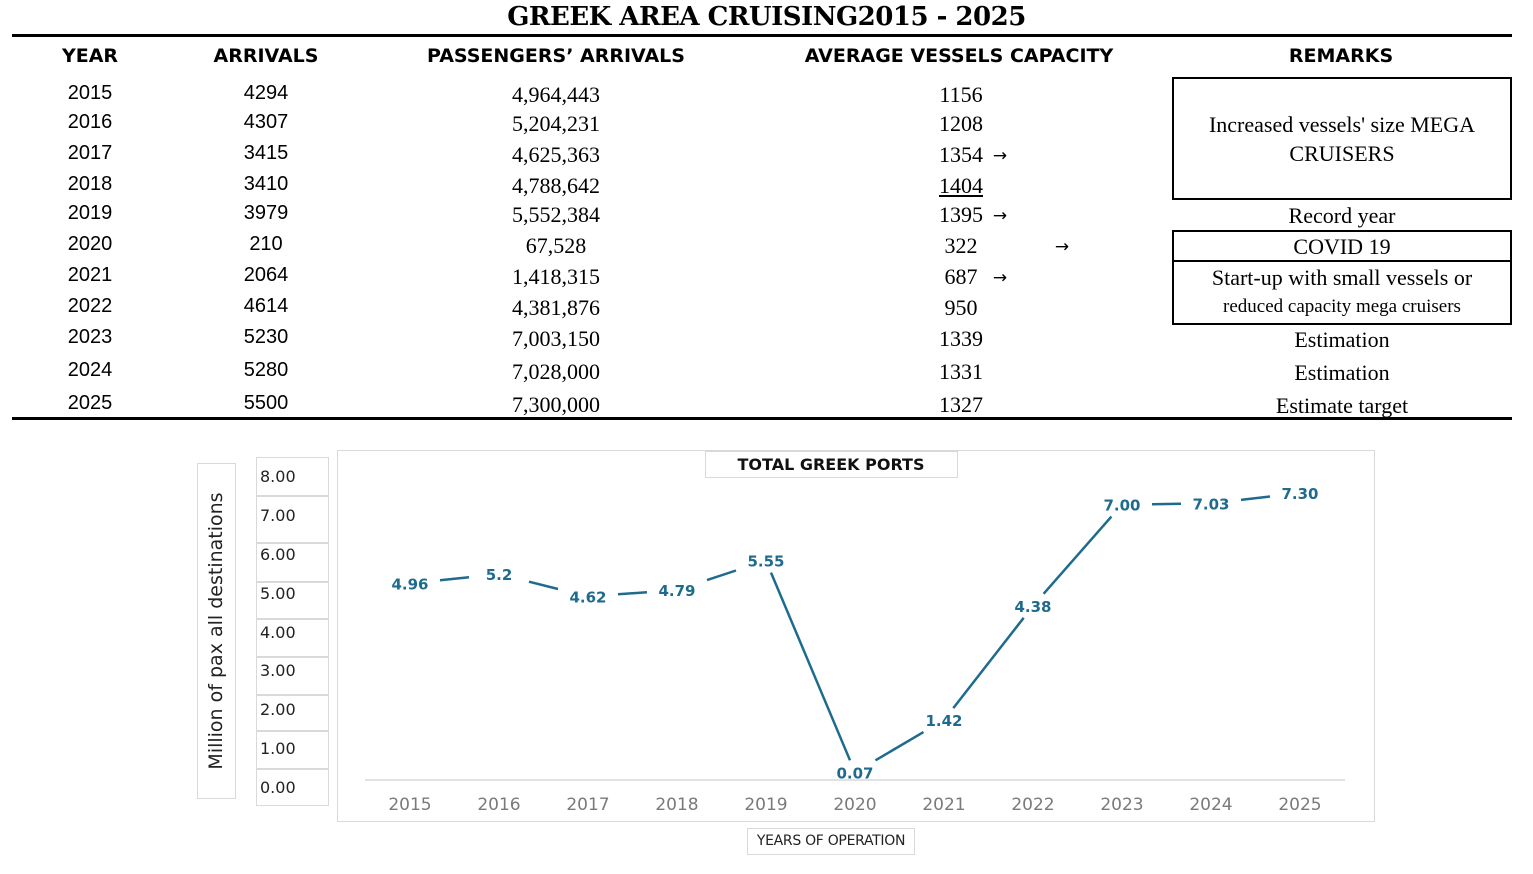  Describe the element at coordinates (556, 185) in the screenshot. I see `cell-passengers: 4,788,642` at that location.